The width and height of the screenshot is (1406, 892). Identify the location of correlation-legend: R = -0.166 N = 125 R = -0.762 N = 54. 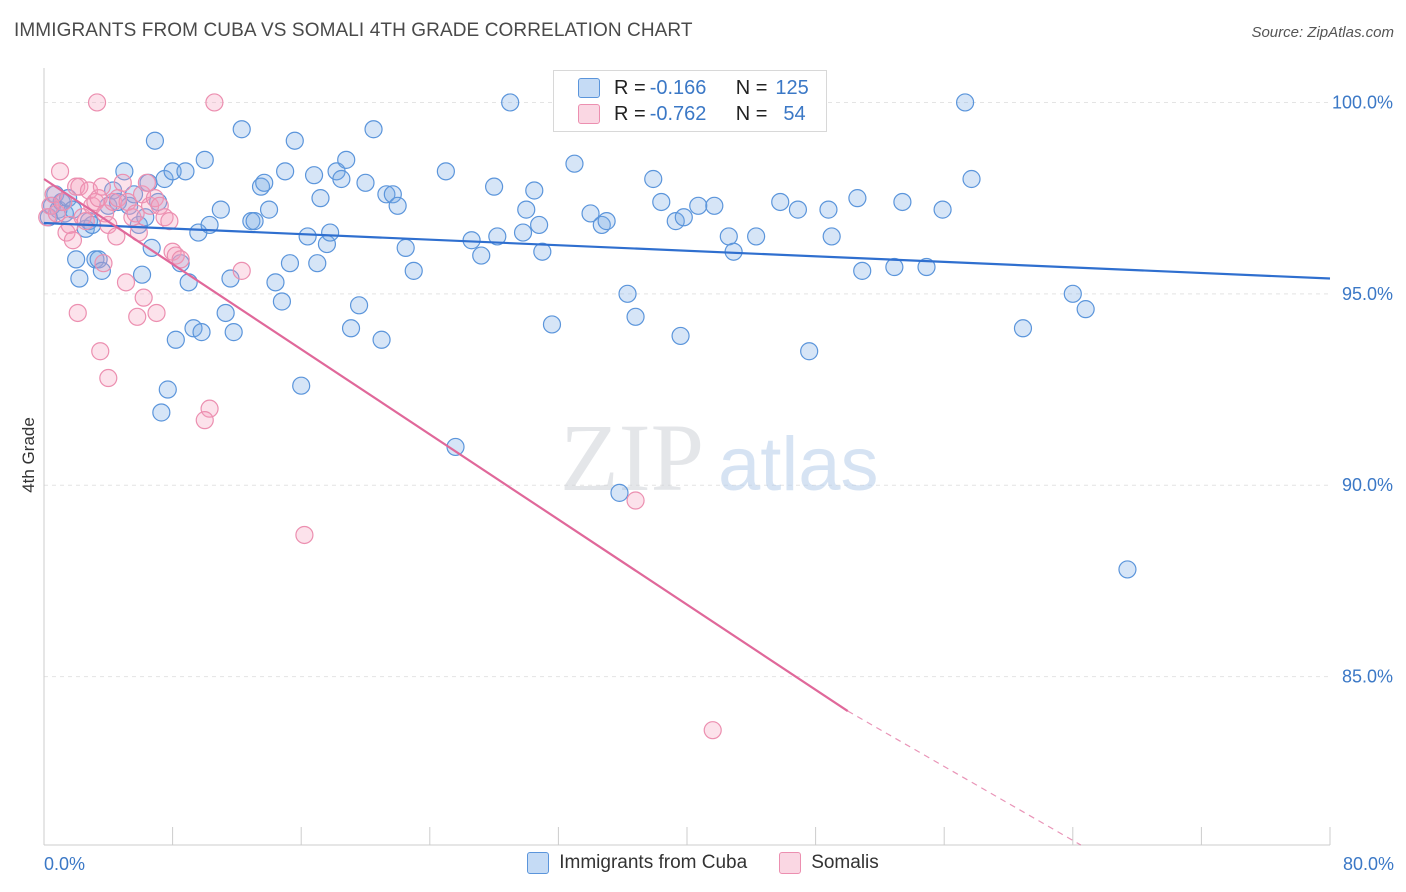
(690, 101).